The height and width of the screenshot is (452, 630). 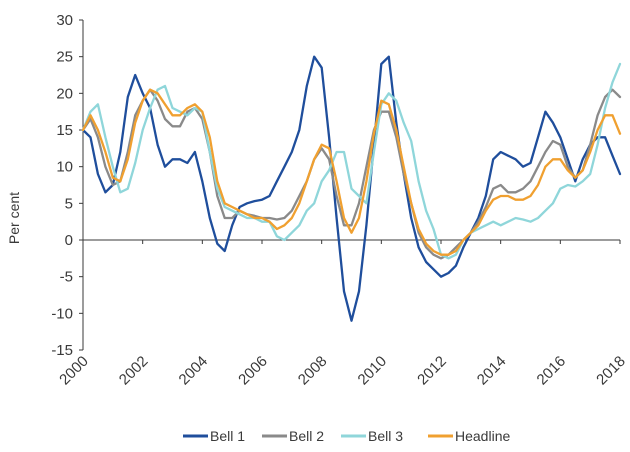 I want to click on legend: Bell 1 Bell 2 Bell 3 Headline, so click(x=346, y=436).